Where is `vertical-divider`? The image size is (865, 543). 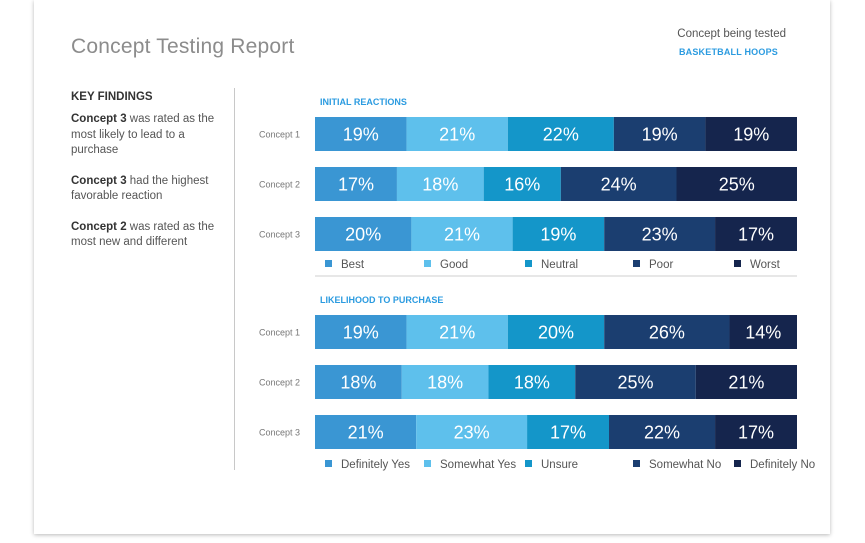 vertical-divider is located at coordinates (234, 279).